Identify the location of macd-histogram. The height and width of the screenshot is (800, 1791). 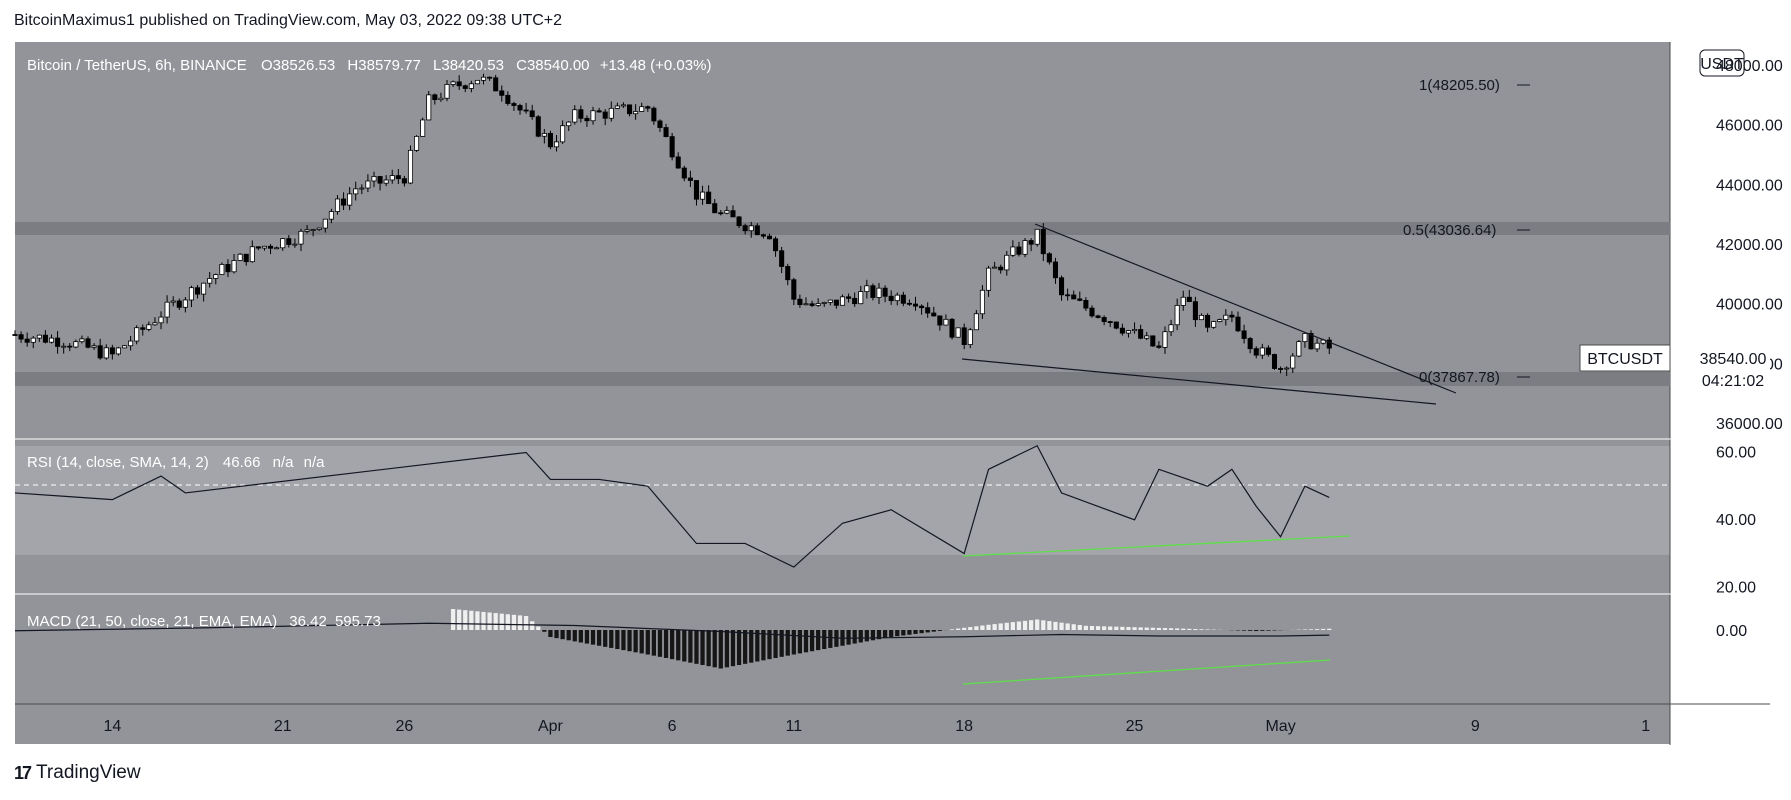
(891, 639).